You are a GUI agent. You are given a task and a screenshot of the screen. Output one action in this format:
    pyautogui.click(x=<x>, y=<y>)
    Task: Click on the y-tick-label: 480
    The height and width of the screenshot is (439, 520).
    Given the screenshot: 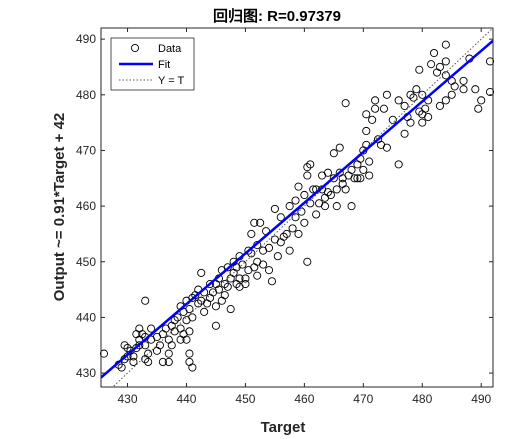 What is the action you would take?
    pyautogui.click(x=86, y=95)
    